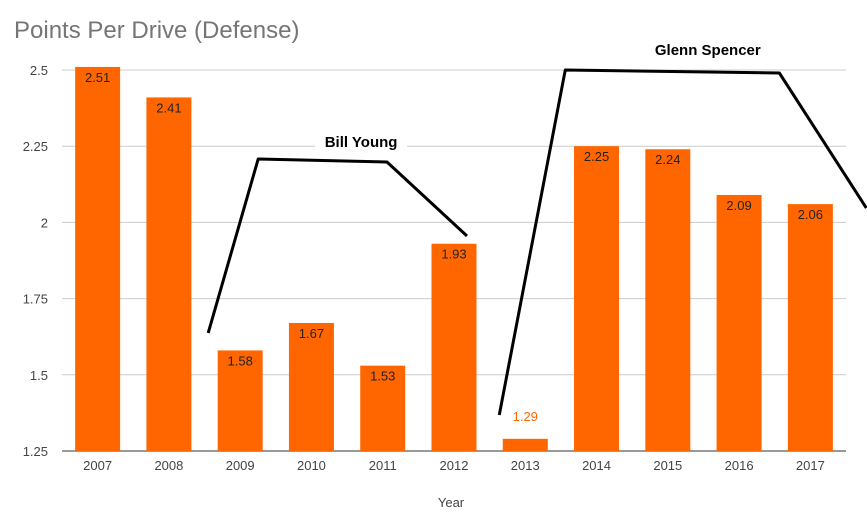 This screenshot has height=528, width=867. What do you see at coordinates (35, 299) in the screenshot?
I see `y-tick-label: 1.75` at bounding box center [35, 299].